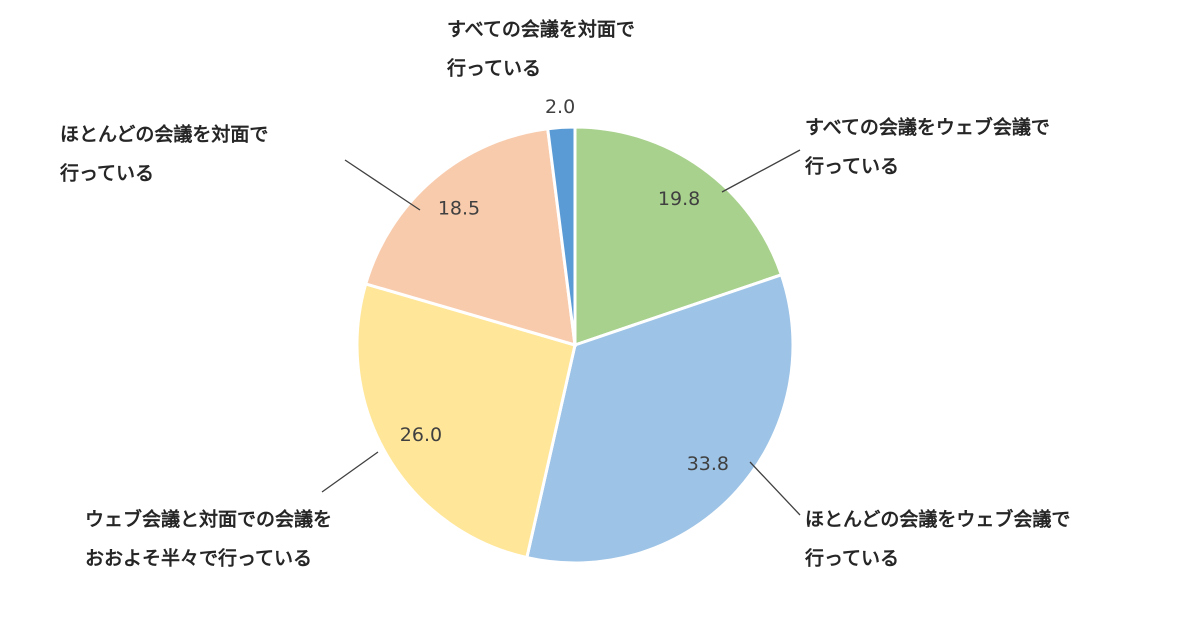 This screenshot has width=1200, height=630. Describe the element at coordinates (541, 29) in the screenshot. I see `category-label: すべての会議を対面で` at that location.